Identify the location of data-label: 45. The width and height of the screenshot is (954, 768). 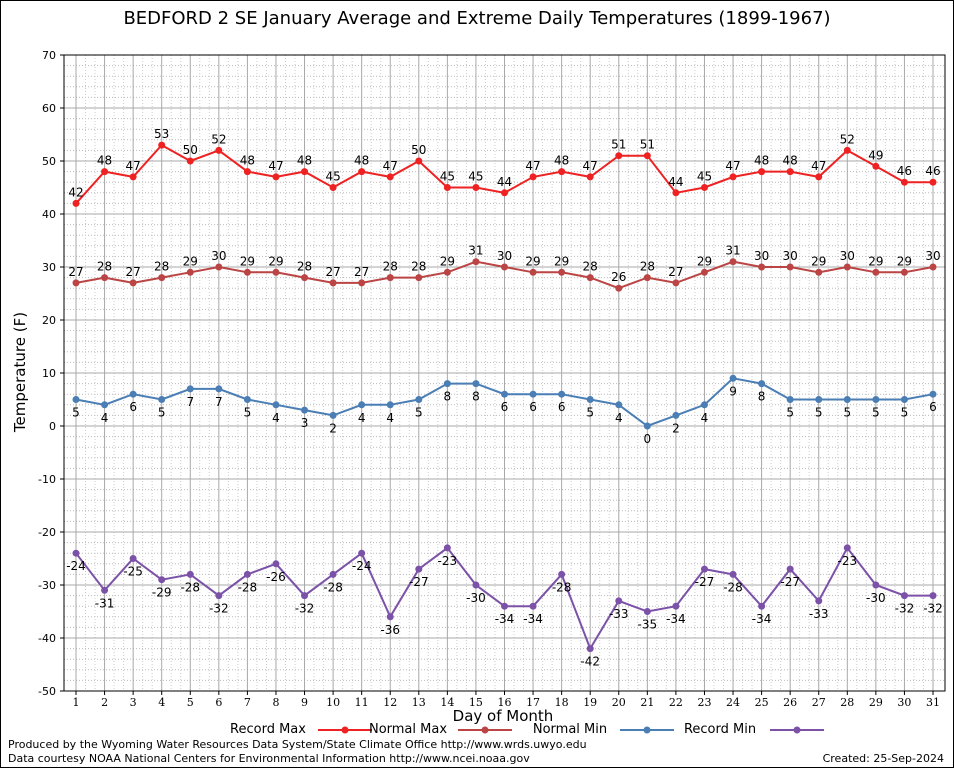
(332, 177).